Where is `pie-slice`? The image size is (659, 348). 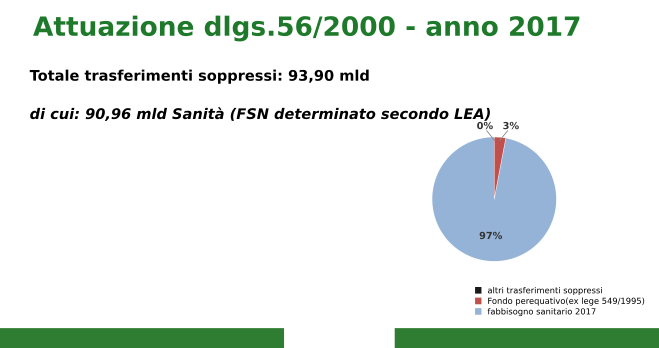
pie-slice is located at coordinates (494, 199).